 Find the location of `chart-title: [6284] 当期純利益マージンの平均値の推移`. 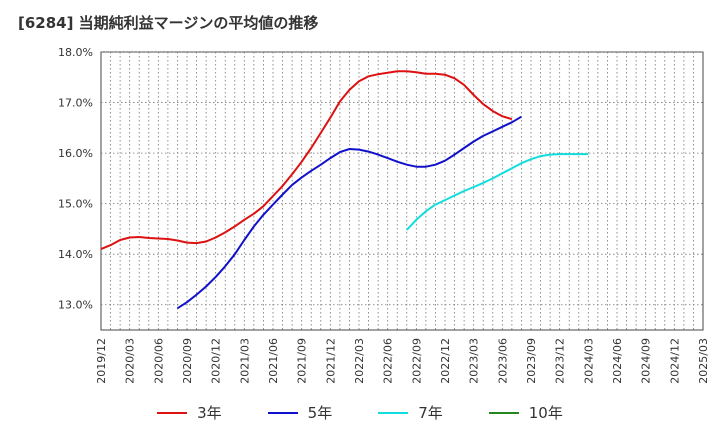

chart-title: [6284] 当期純利益マージンの平均値の推移 is located at coordinates (168, 23).